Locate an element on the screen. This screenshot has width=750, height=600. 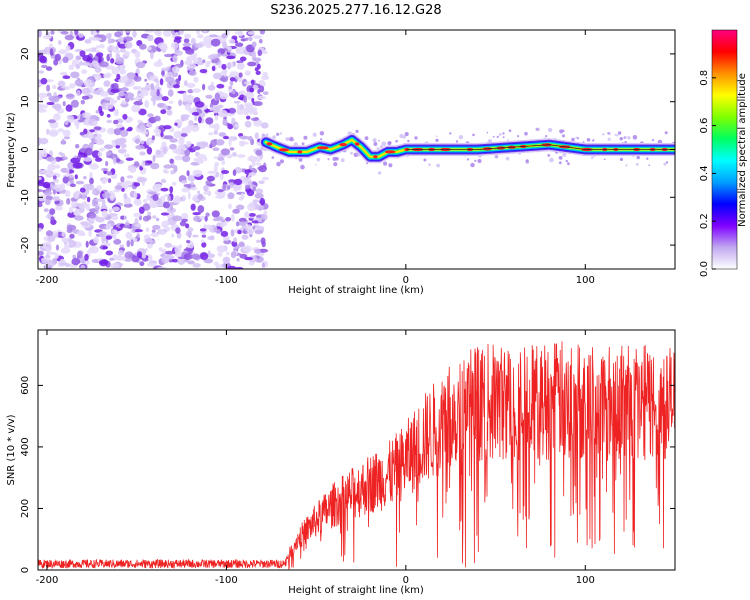
spectrogram-y-axis-label: Frequency (Hz) is located at coordinates (11, 150).